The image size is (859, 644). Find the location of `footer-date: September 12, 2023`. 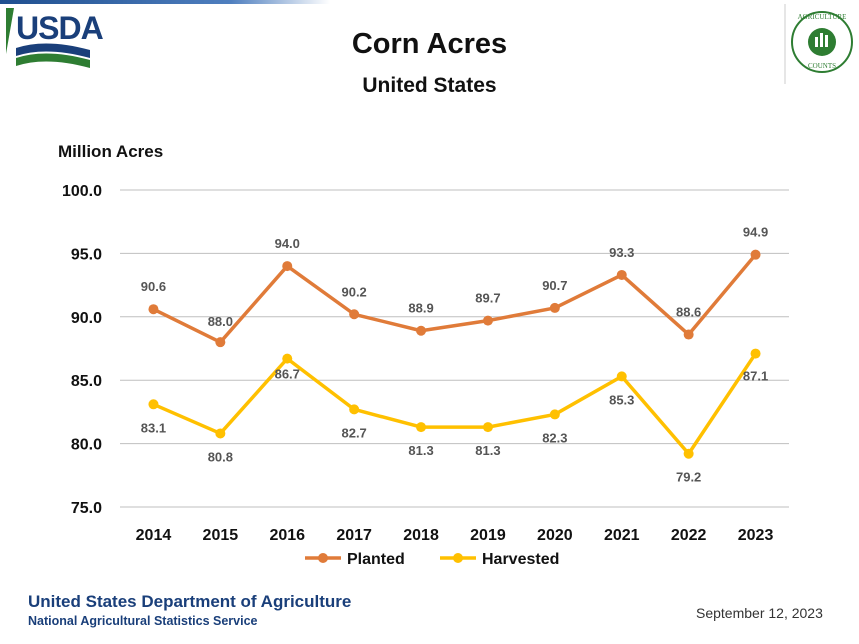

footer-date: September 12, 2023 is located at coordinates (759, 613).